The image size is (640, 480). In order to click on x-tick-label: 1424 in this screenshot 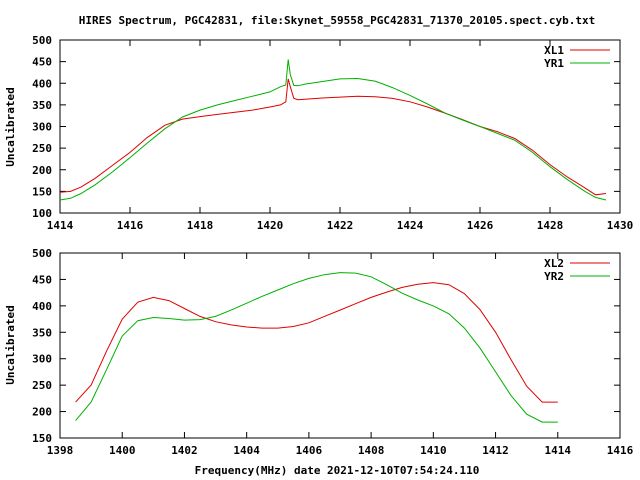, I will do `click(410, 225)`.